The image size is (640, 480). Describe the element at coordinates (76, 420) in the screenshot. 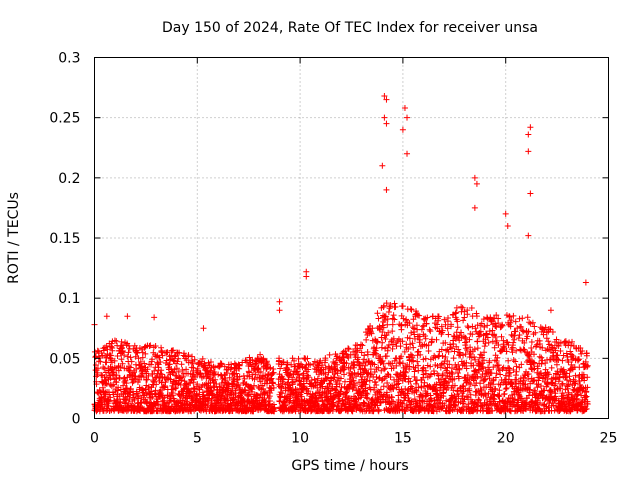

I see `y-tick-label: 0` at that location.